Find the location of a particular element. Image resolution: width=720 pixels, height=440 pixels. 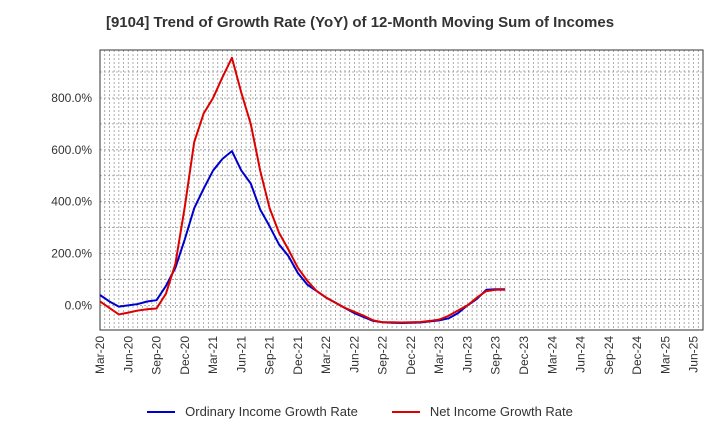

x-tick-label: Mar-21 is located at coordinates (213, 355).